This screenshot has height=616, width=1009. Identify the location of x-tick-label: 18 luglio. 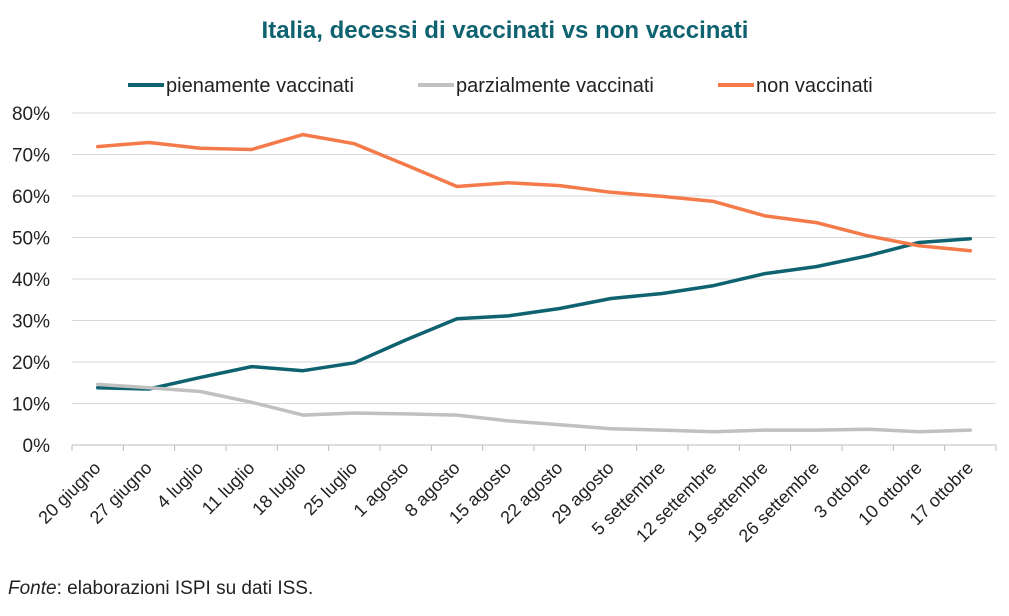
(279, 489).